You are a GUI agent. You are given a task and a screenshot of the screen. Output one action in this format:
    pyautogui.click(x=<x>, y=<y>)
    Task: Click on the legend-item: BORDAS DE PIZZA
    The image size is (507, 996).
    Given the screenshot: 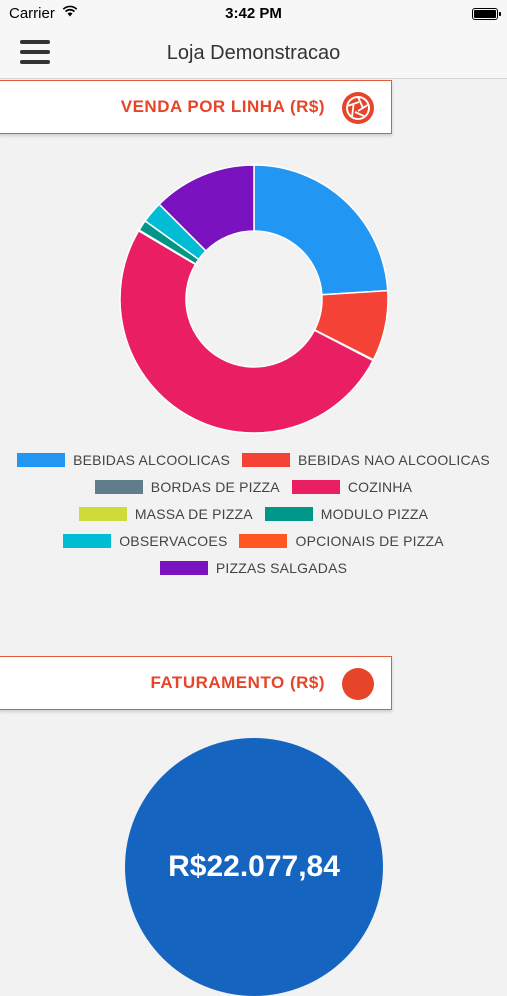 What is the action you would take?
    pyautogui.click(x=187, y=486)
    